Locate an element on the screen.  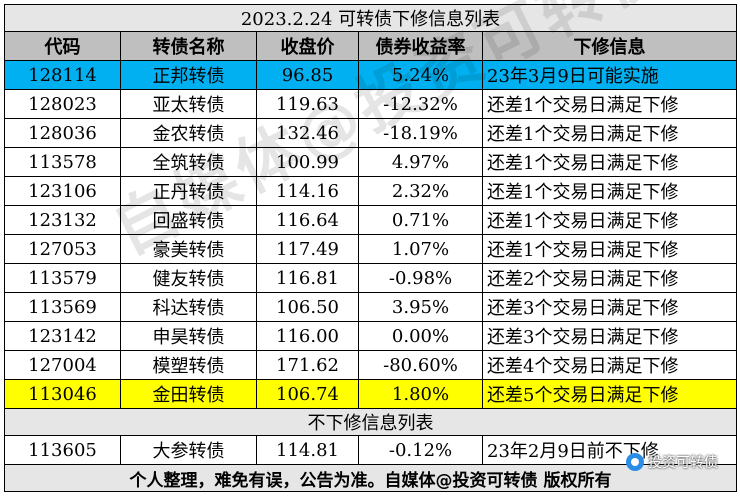
cell-code: 127053 is located at coordinates (62, 249).